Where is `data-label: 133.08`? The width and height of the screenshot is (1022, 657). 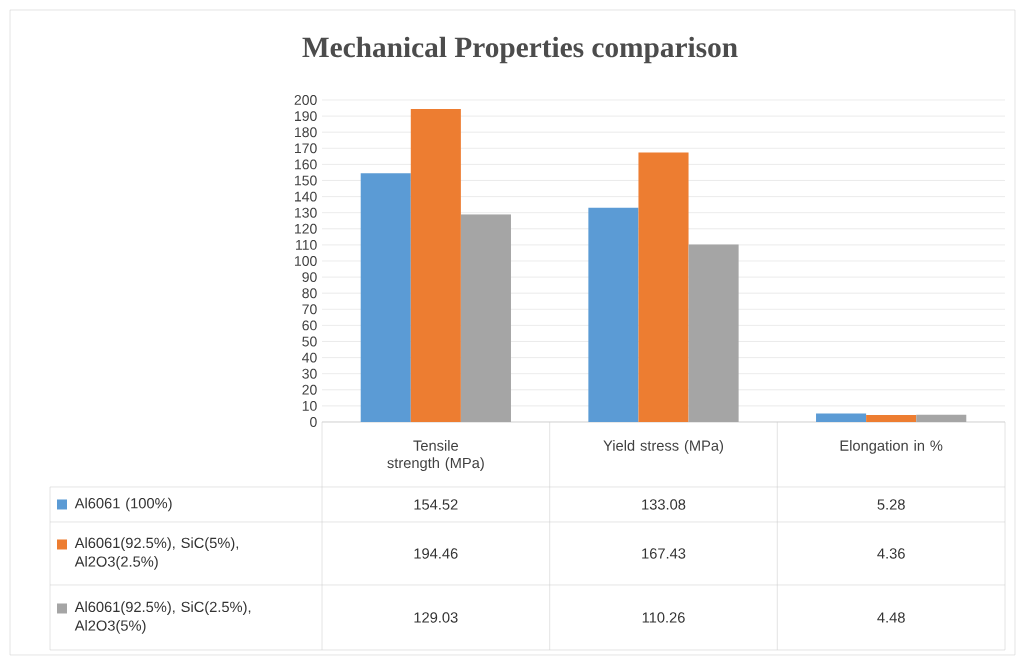
data-label: 133.08 is located at coordinates (664, 504).